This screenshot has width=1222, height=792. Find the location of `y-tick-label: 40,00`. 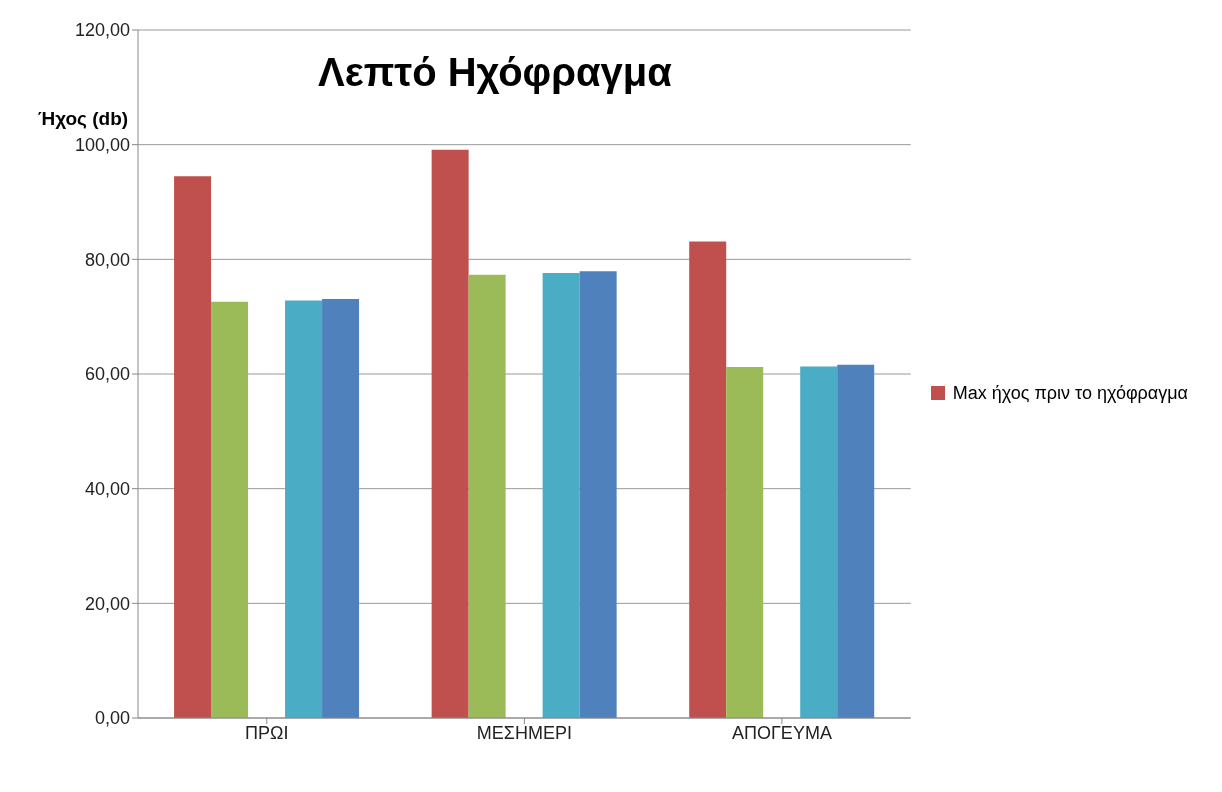

y-tick-label: 40,00 is located at coordinates (107, 489).